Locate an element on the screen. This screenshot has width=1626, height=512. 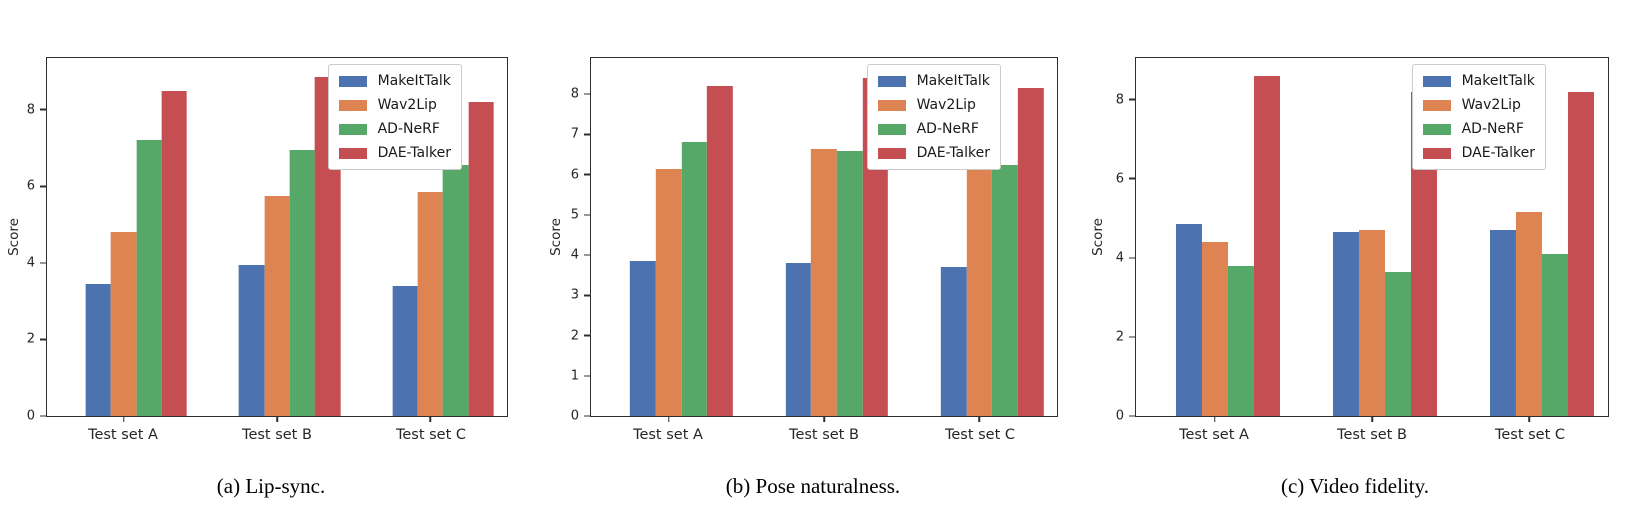
legend-item: Wav2Lip is located at coordinates (933, 105).